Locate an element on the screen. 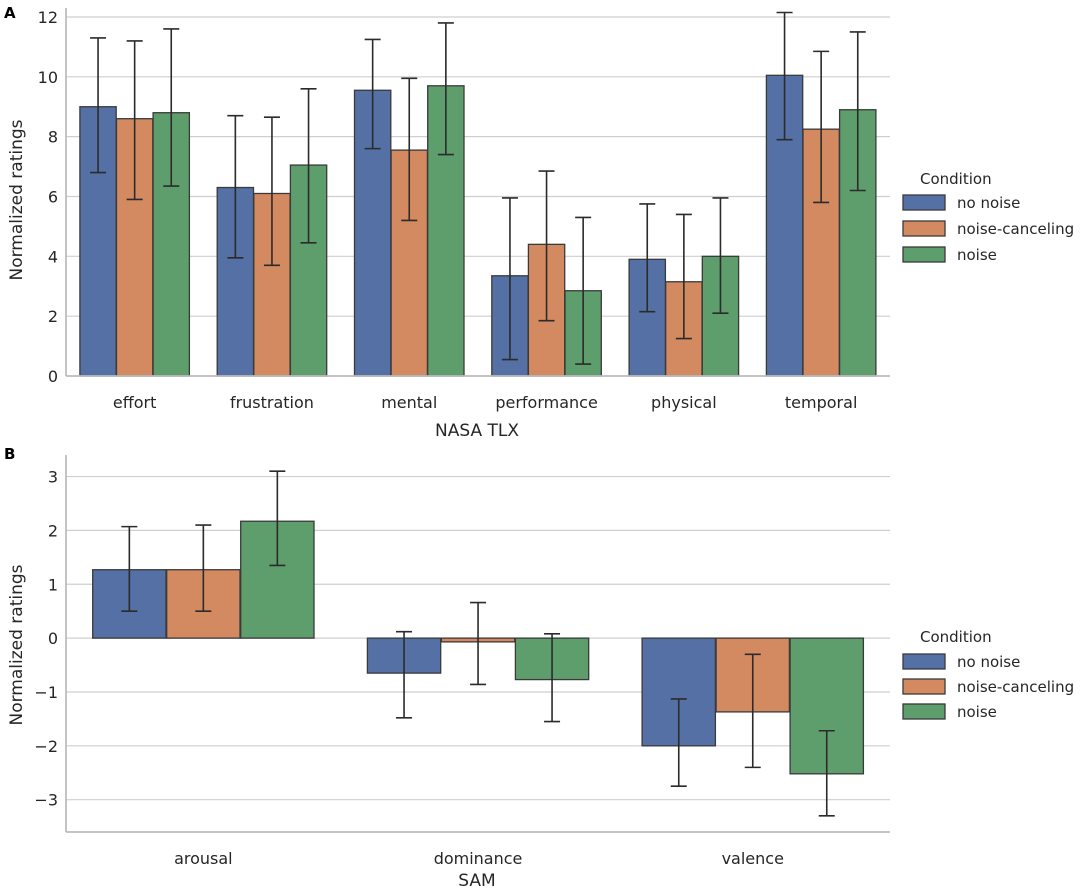 The width and height of the screenshot is (1084, 890). panel-a-error-bar-physical-noise is located at coordinates (720, 255).